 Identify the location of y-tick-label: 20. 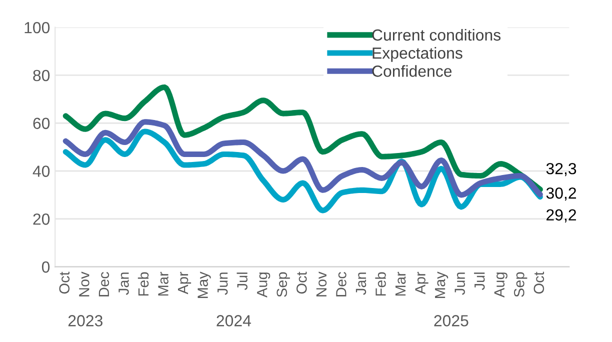
(41, 219).